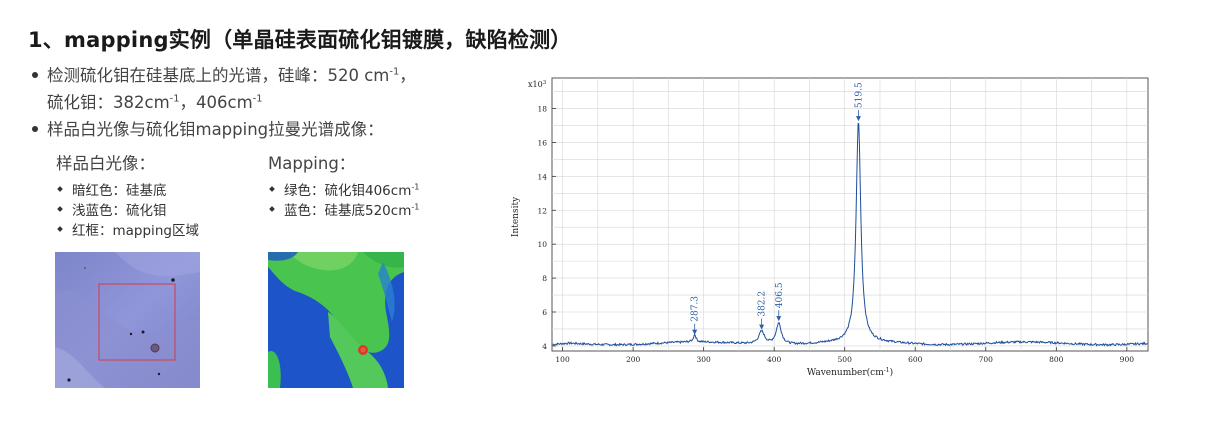 The height and width of the screenshot is (435, 1207). I want to click on y-tick-label: 18, so click(542, 109).